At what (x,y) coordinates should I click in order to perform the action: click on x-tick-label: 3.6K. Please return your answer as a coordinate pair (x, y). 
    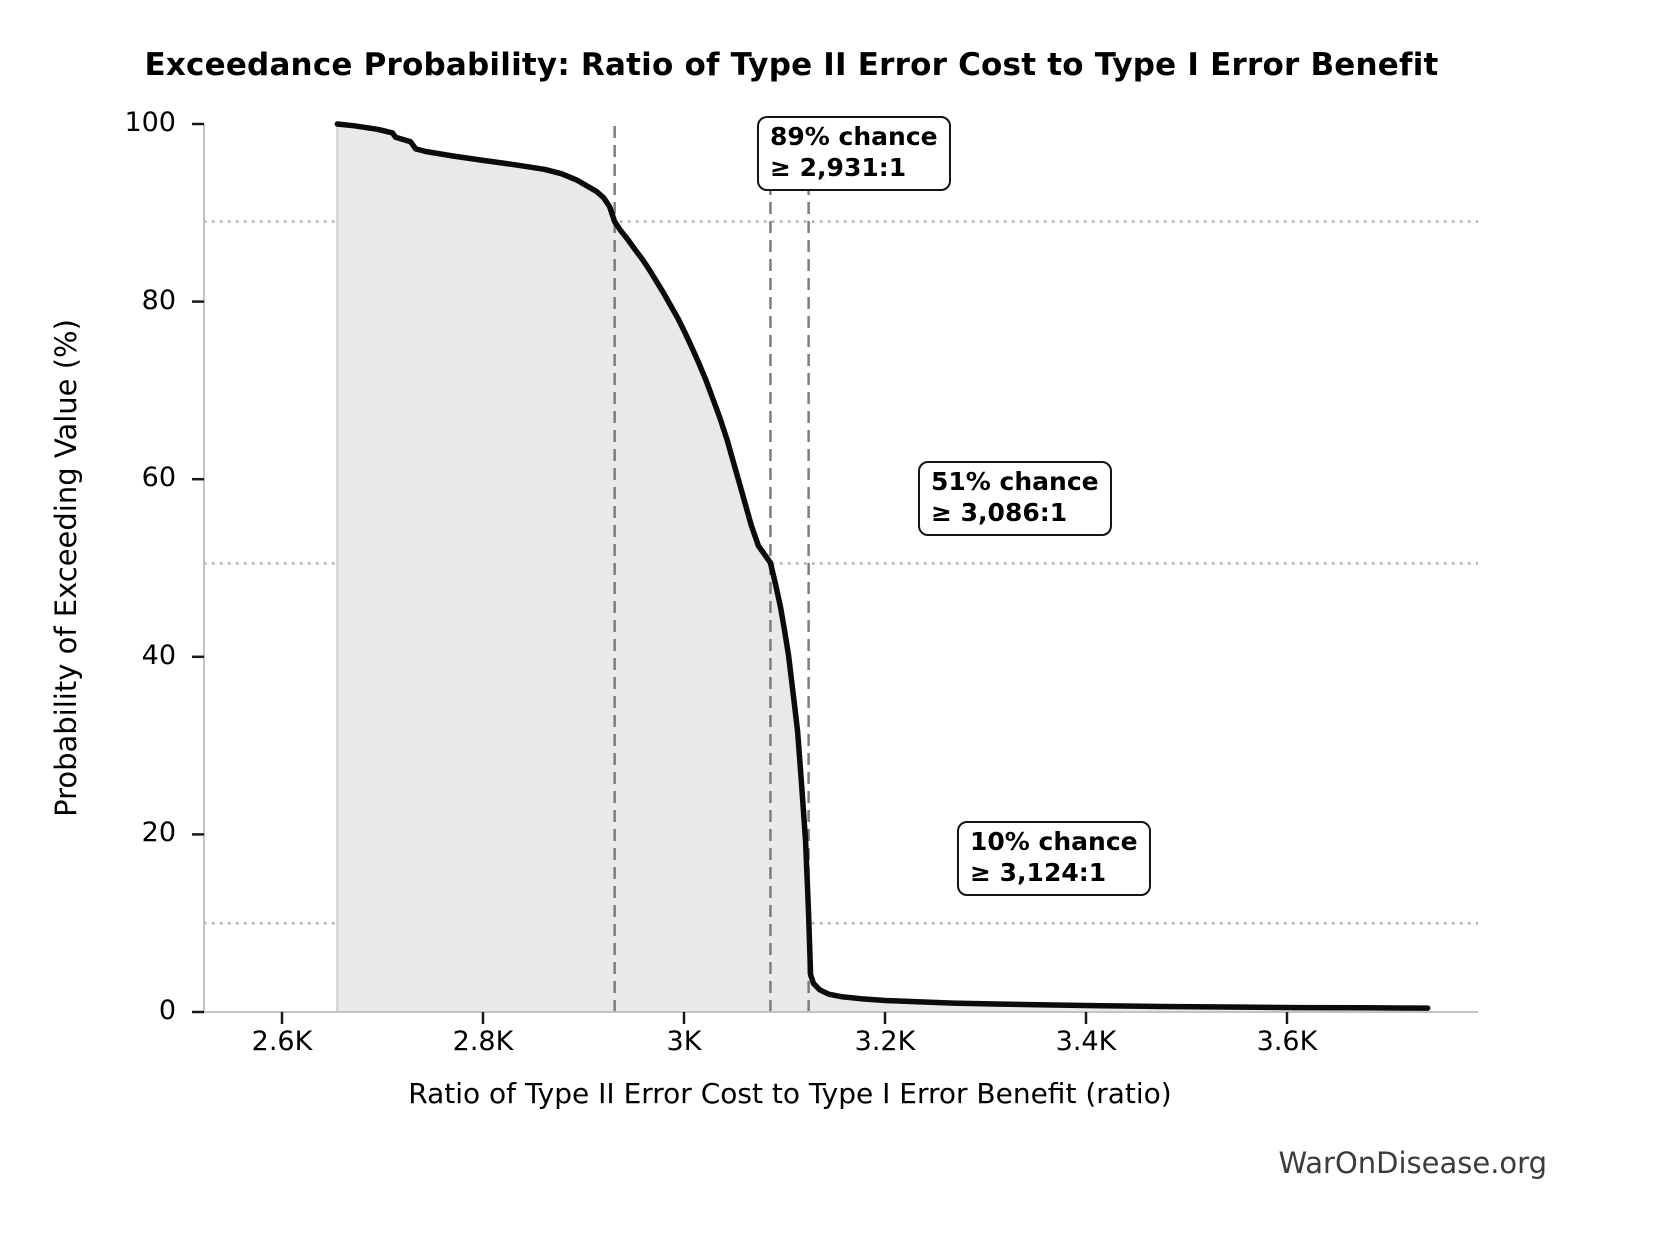
    Looking at the image, I should click on (1287, 1041).